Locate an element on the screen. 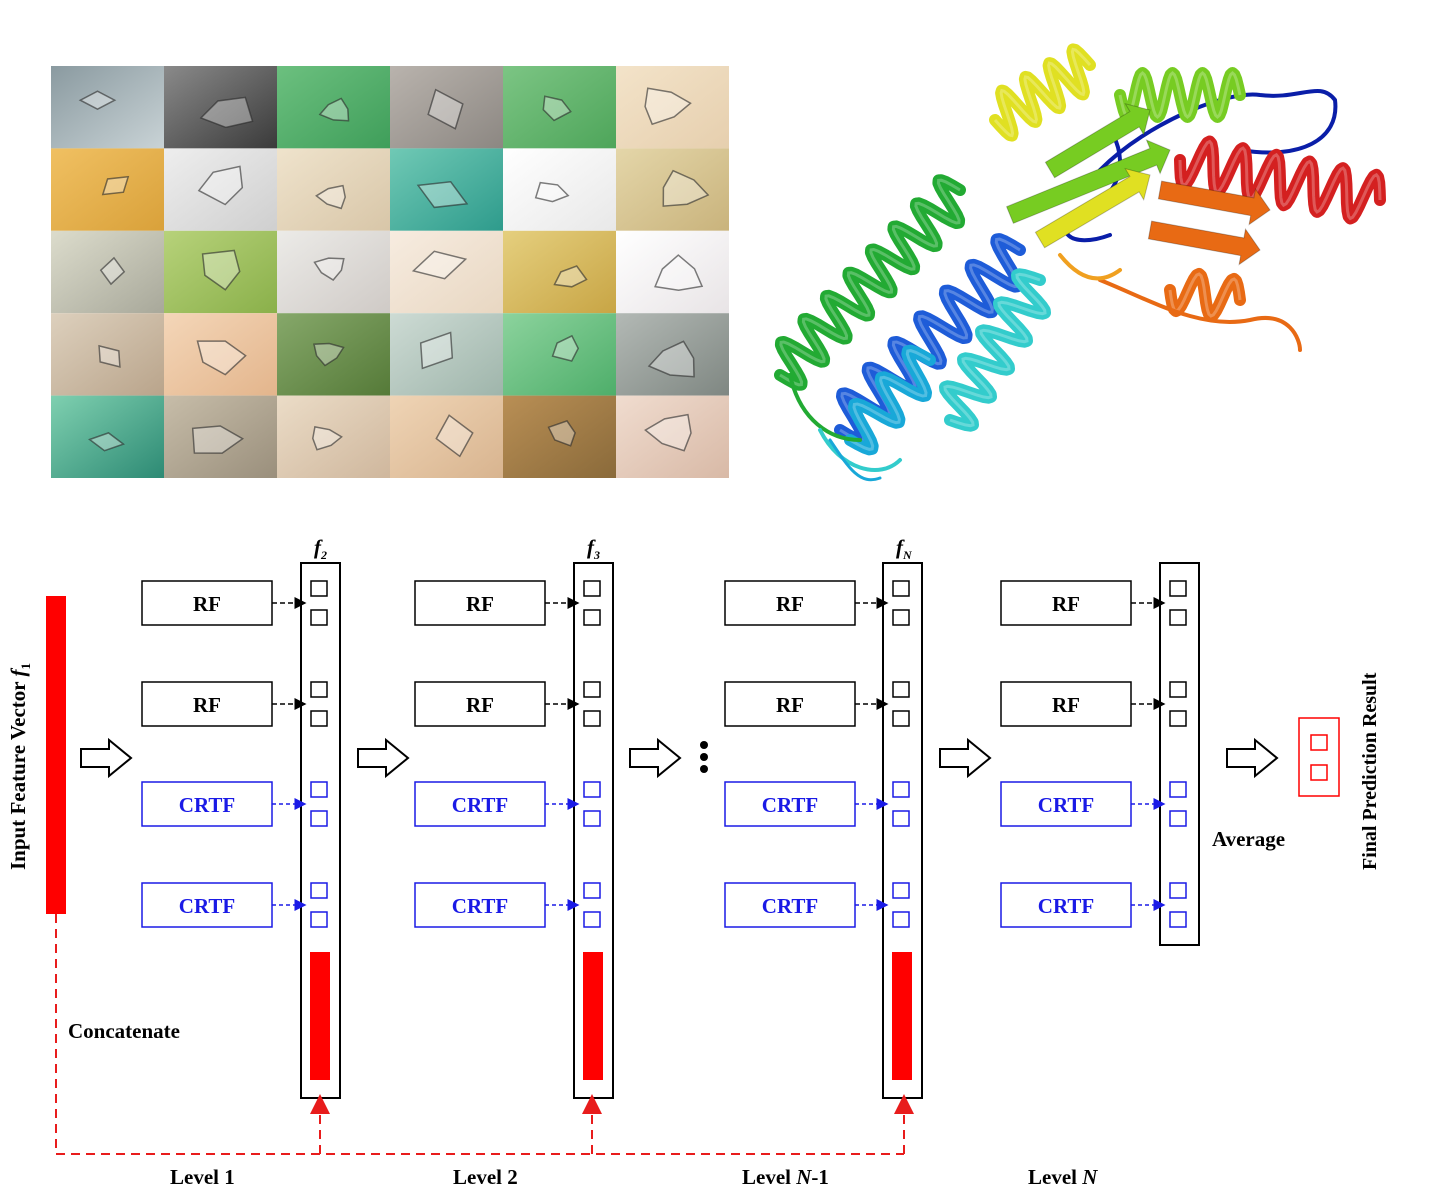 The image size is (1437, 1198). concatenate-connector is located at coordinates (484, 1034).